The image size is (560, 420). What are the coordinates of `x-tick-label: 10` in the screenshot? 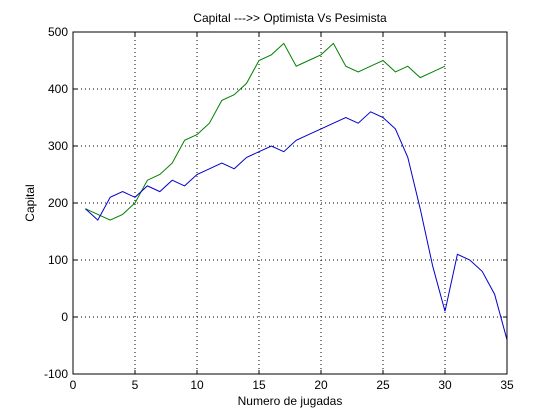 It's located at (197, 385).